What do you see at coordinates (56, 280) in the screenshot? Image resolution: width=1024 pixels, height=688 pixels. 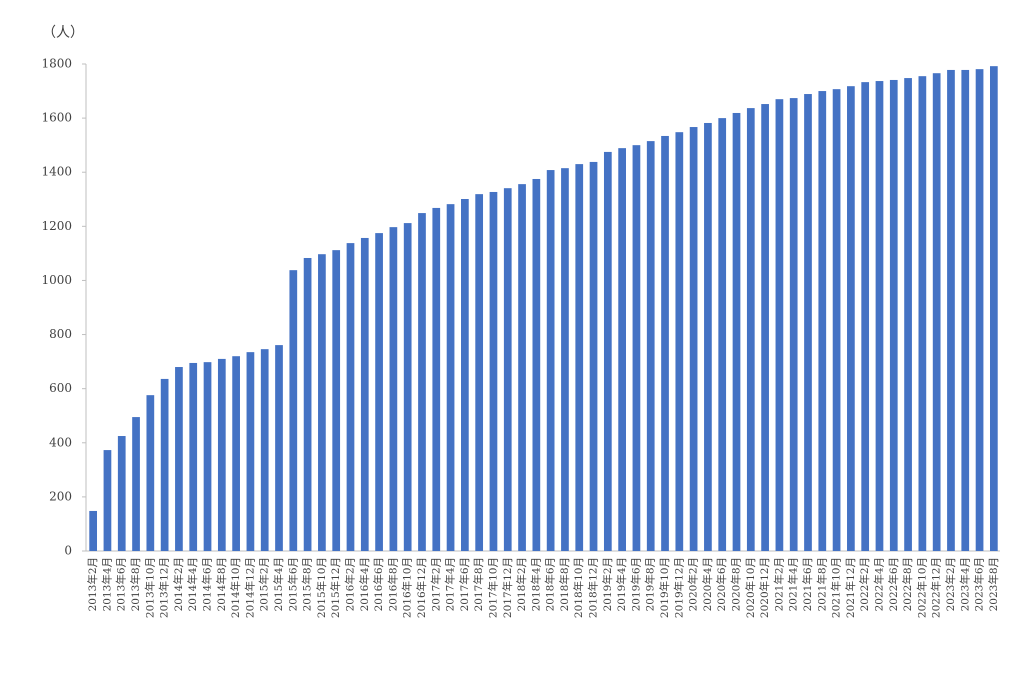 I see `y-tick-label: 1000` at bounding box center [56, 280].